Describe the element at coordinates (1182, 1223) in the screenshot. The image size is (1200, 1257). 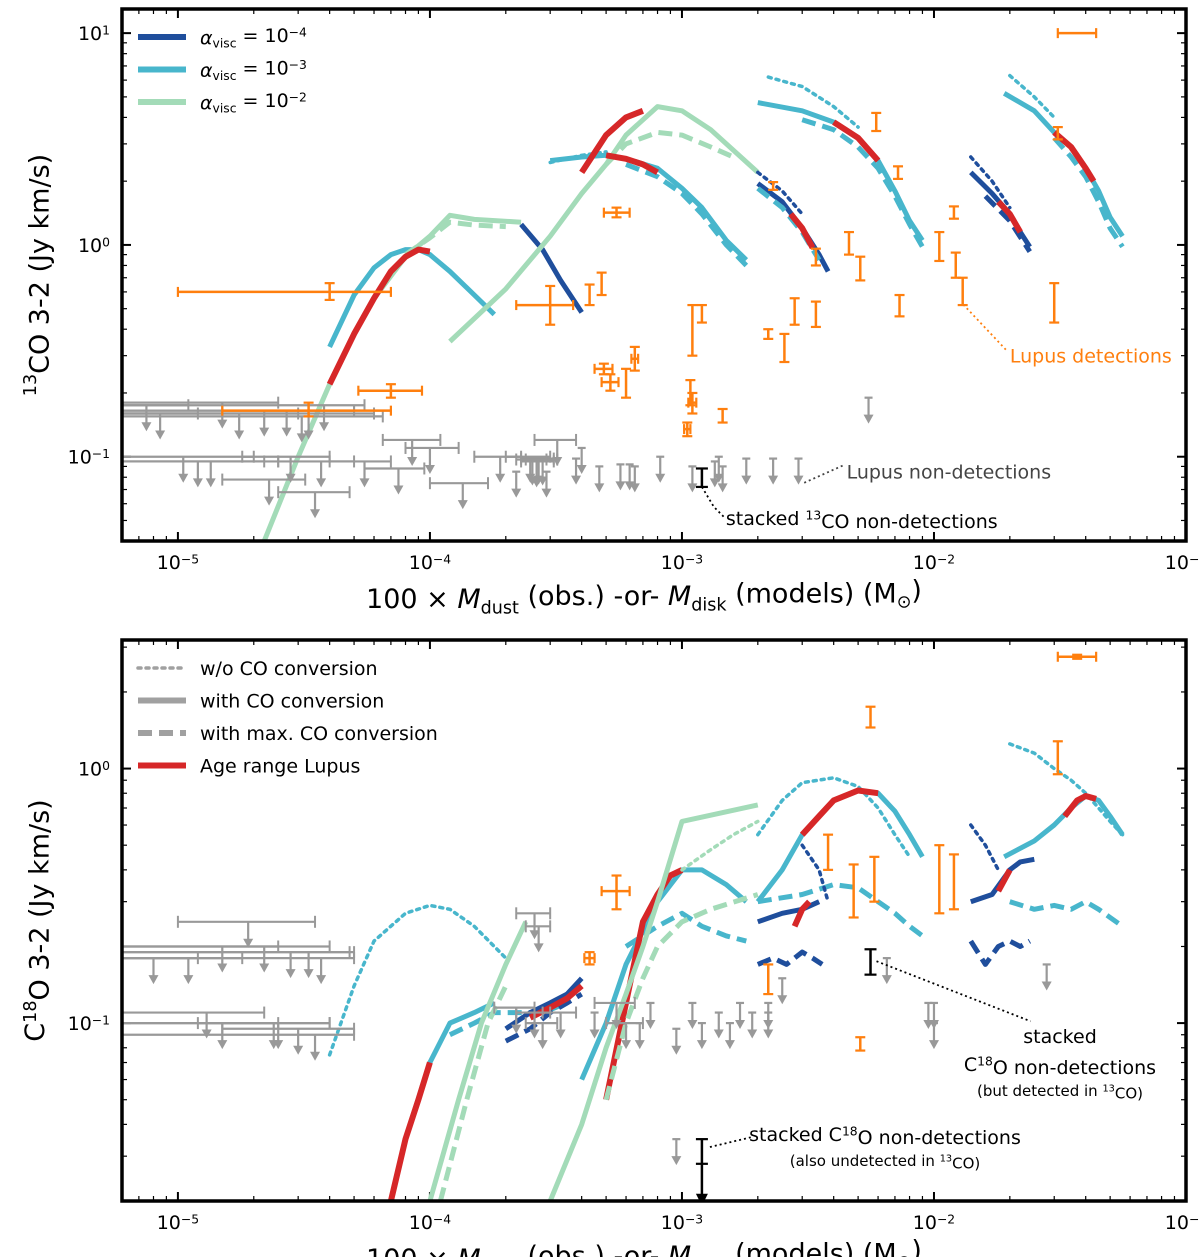
I see `x-tick-label: 10⁻¹` at that location.